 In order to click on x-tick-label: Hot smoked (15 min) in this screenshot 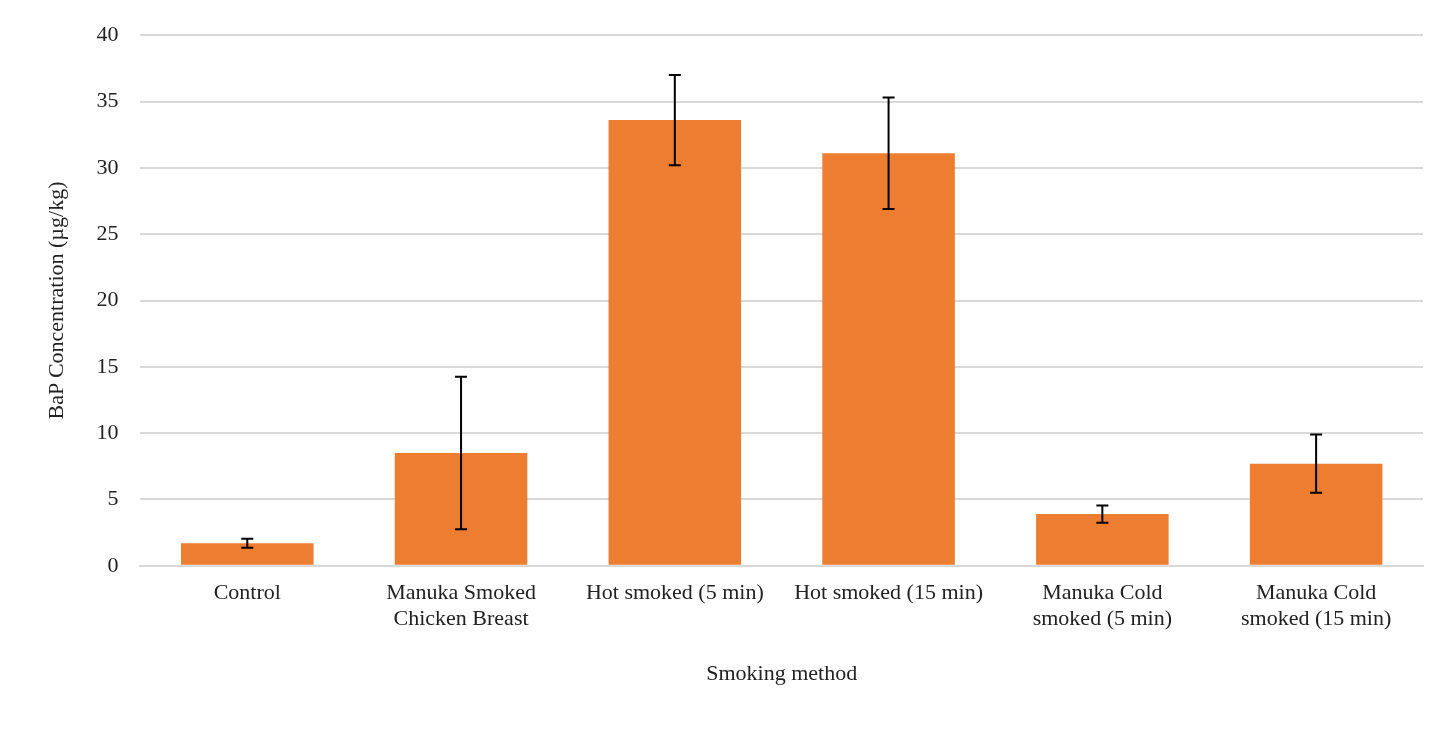, I will do `click(888, 591)`.